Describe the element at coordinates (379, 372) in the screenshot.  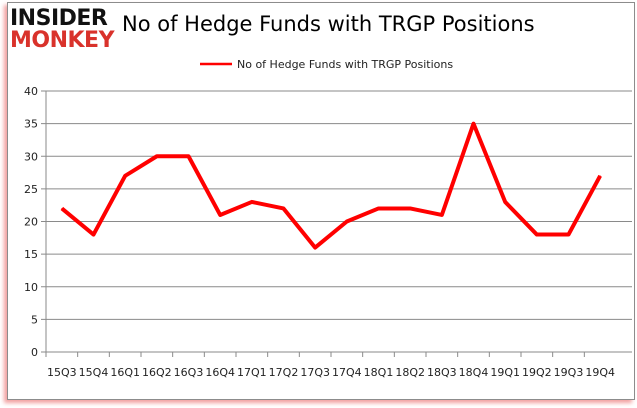
I see `x-tick-label: 18Q1` at that location.